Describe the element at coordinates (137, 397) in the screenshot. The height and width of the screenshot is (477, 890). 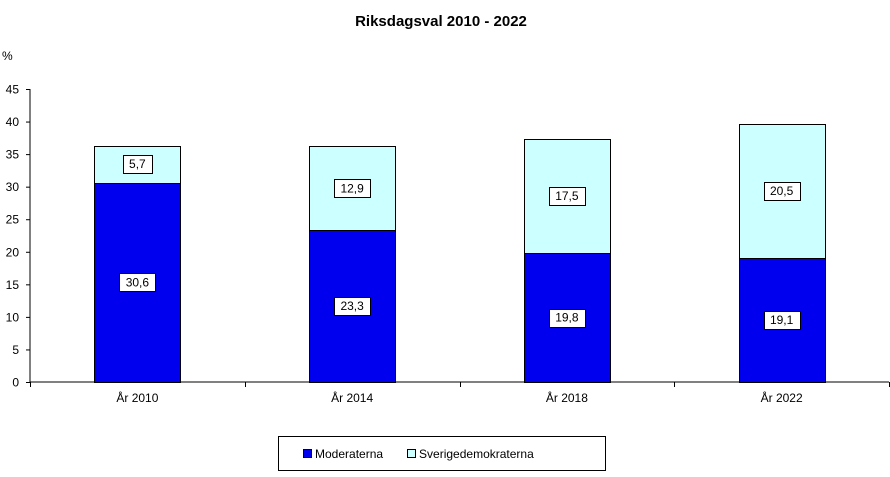
I see `x-tick-label: År 2010` at that location.